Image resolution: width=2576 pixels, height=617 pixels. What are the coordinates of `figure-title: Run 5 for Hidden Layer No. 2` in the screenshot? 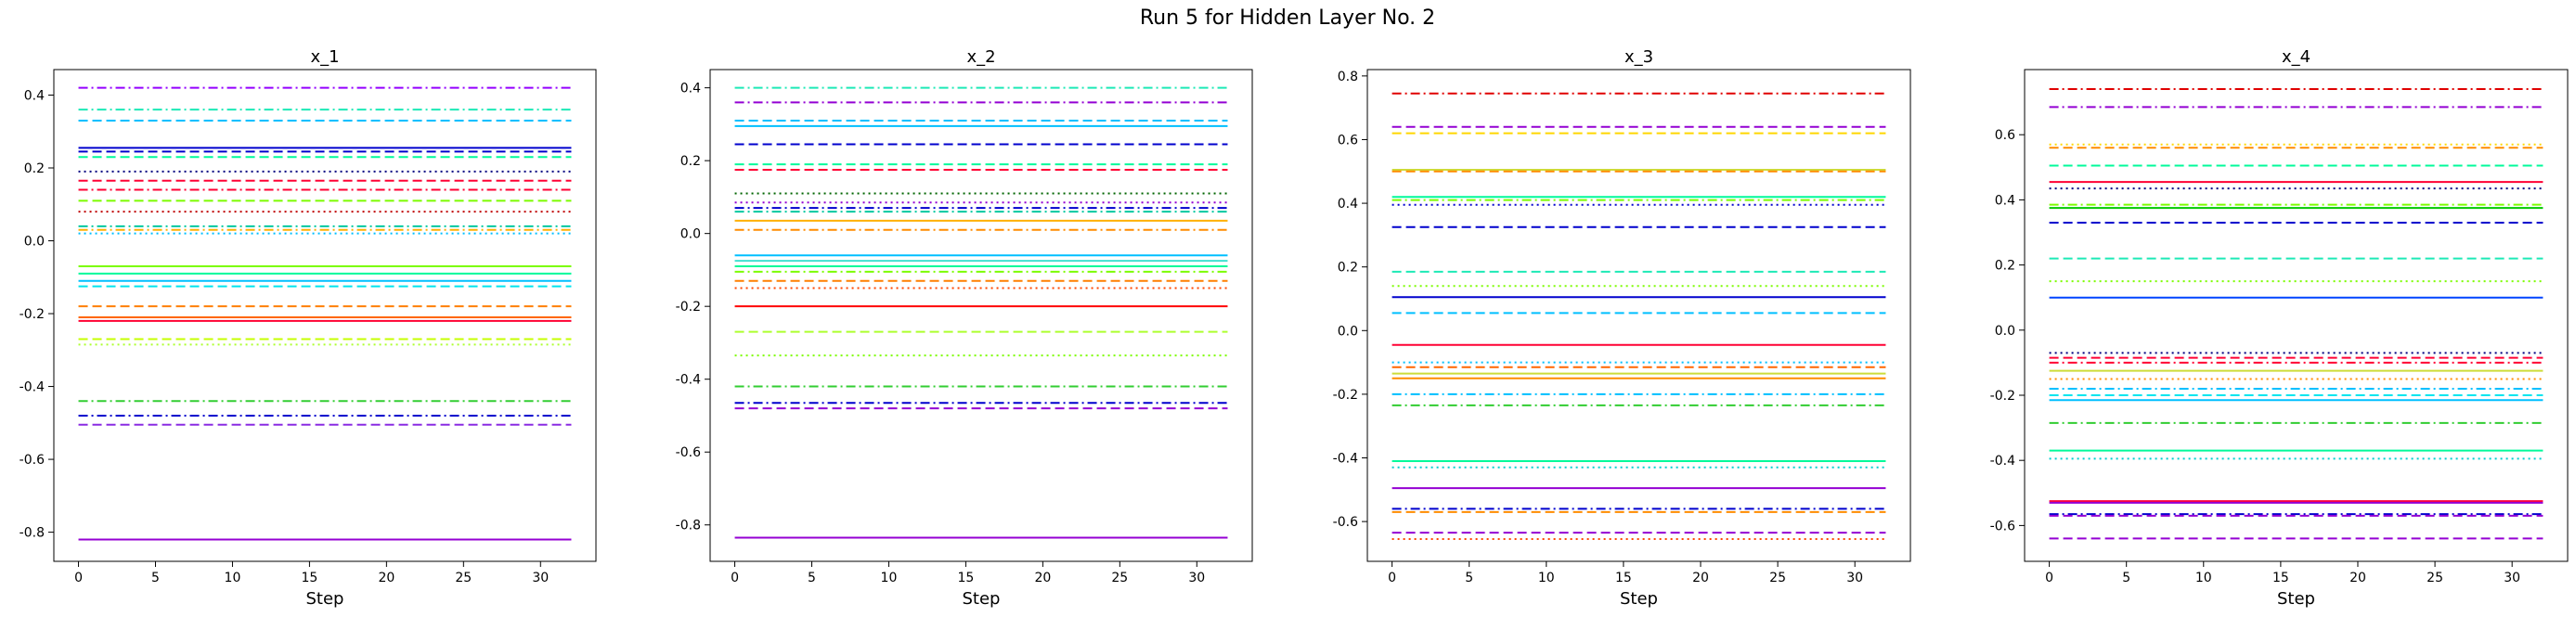 It's located at (1287, 18).